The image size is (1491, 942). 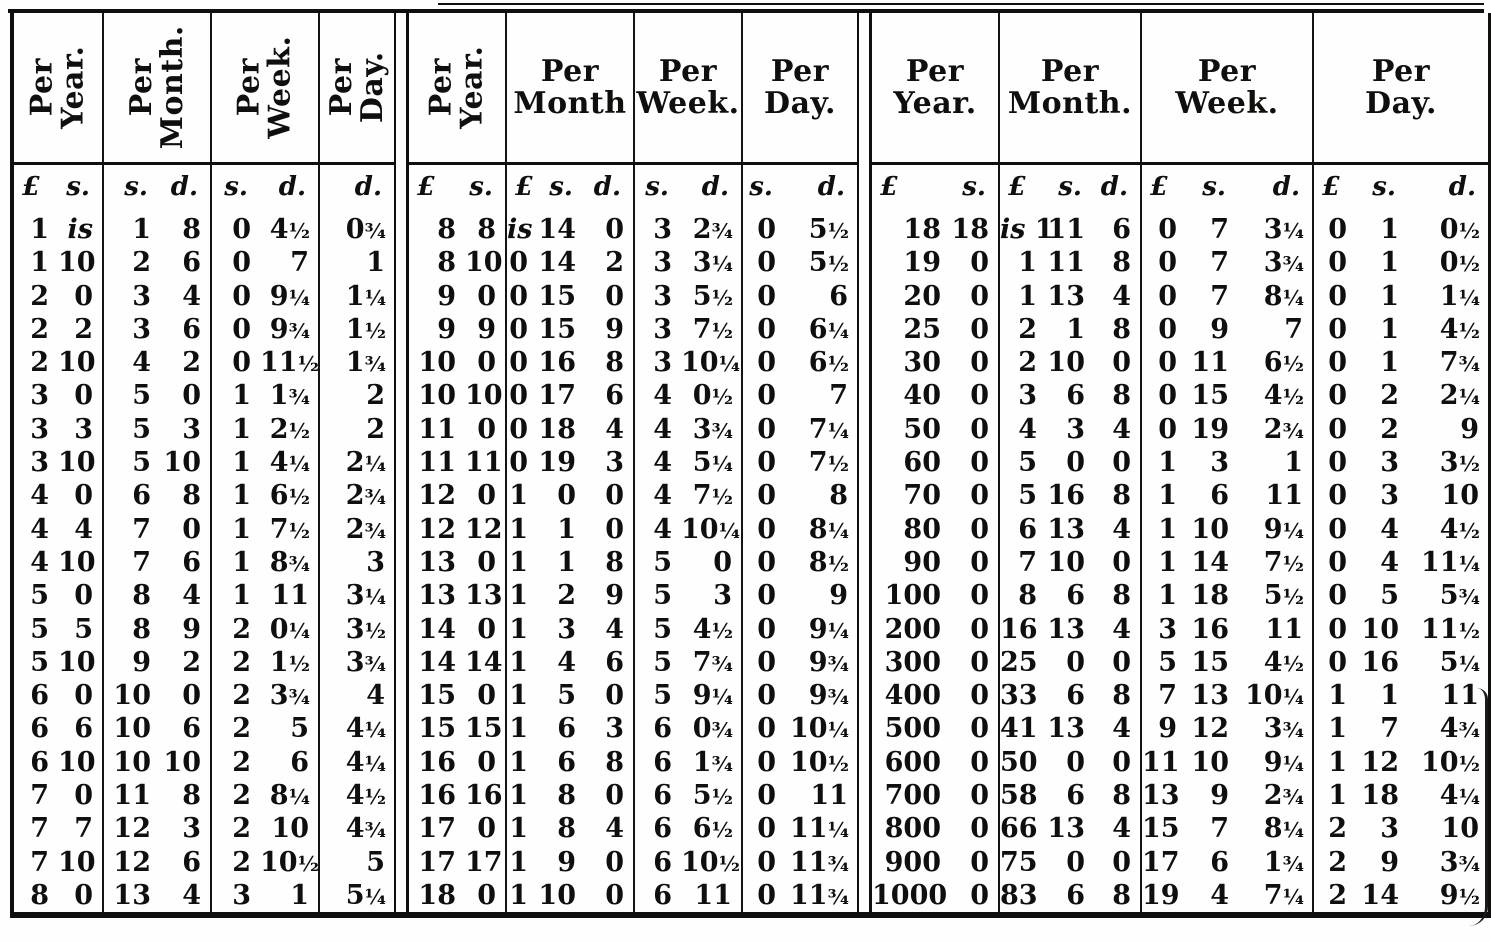 What do you see at coordinates (712, 363) in the screenshot?
I see `table-cell: 10¼` at bounding box center [712, 363].